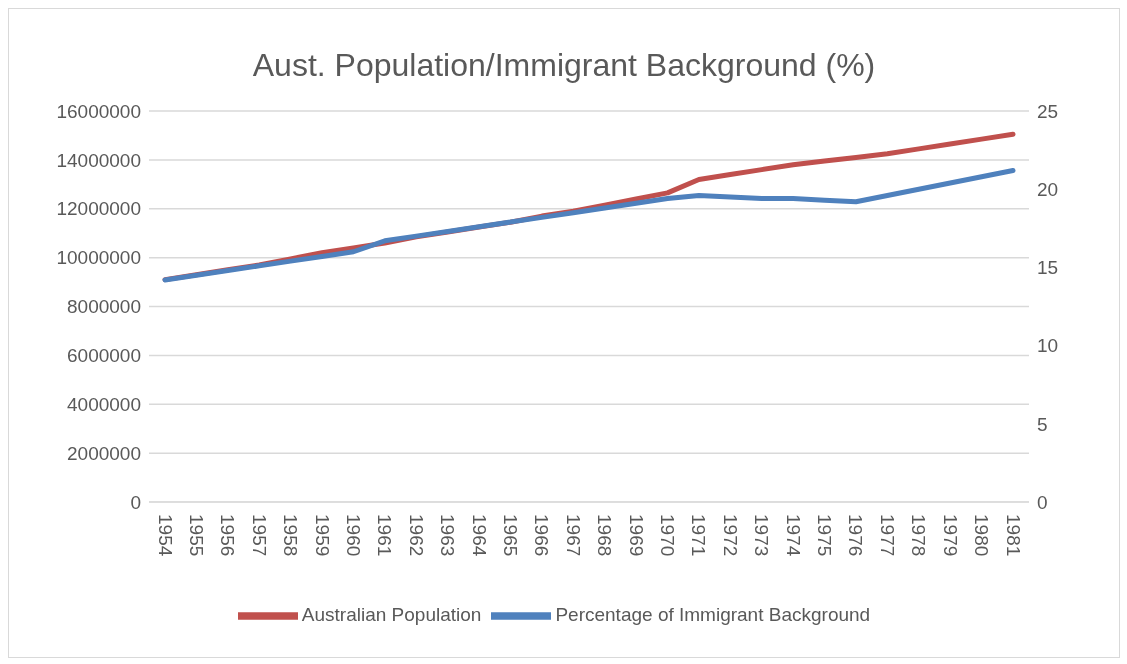  I want to click on x-tick-label: 1961, so click(385, 535).